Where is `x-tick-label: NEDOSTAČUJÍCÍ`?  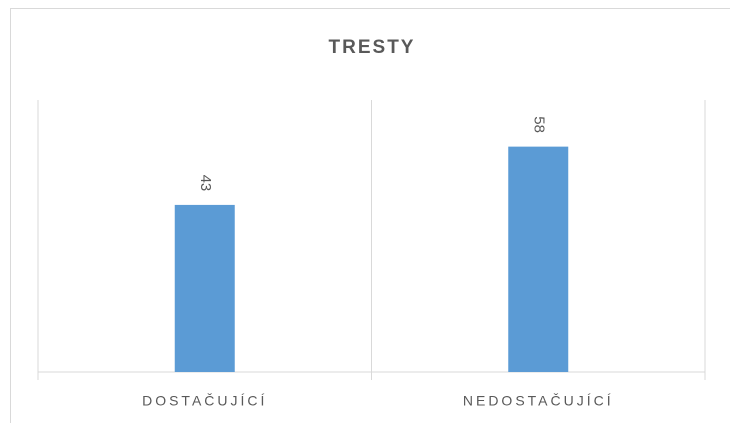 x-tick-label: NEDOSTAČUJÍCÍ is located at coordinates (538, 401).